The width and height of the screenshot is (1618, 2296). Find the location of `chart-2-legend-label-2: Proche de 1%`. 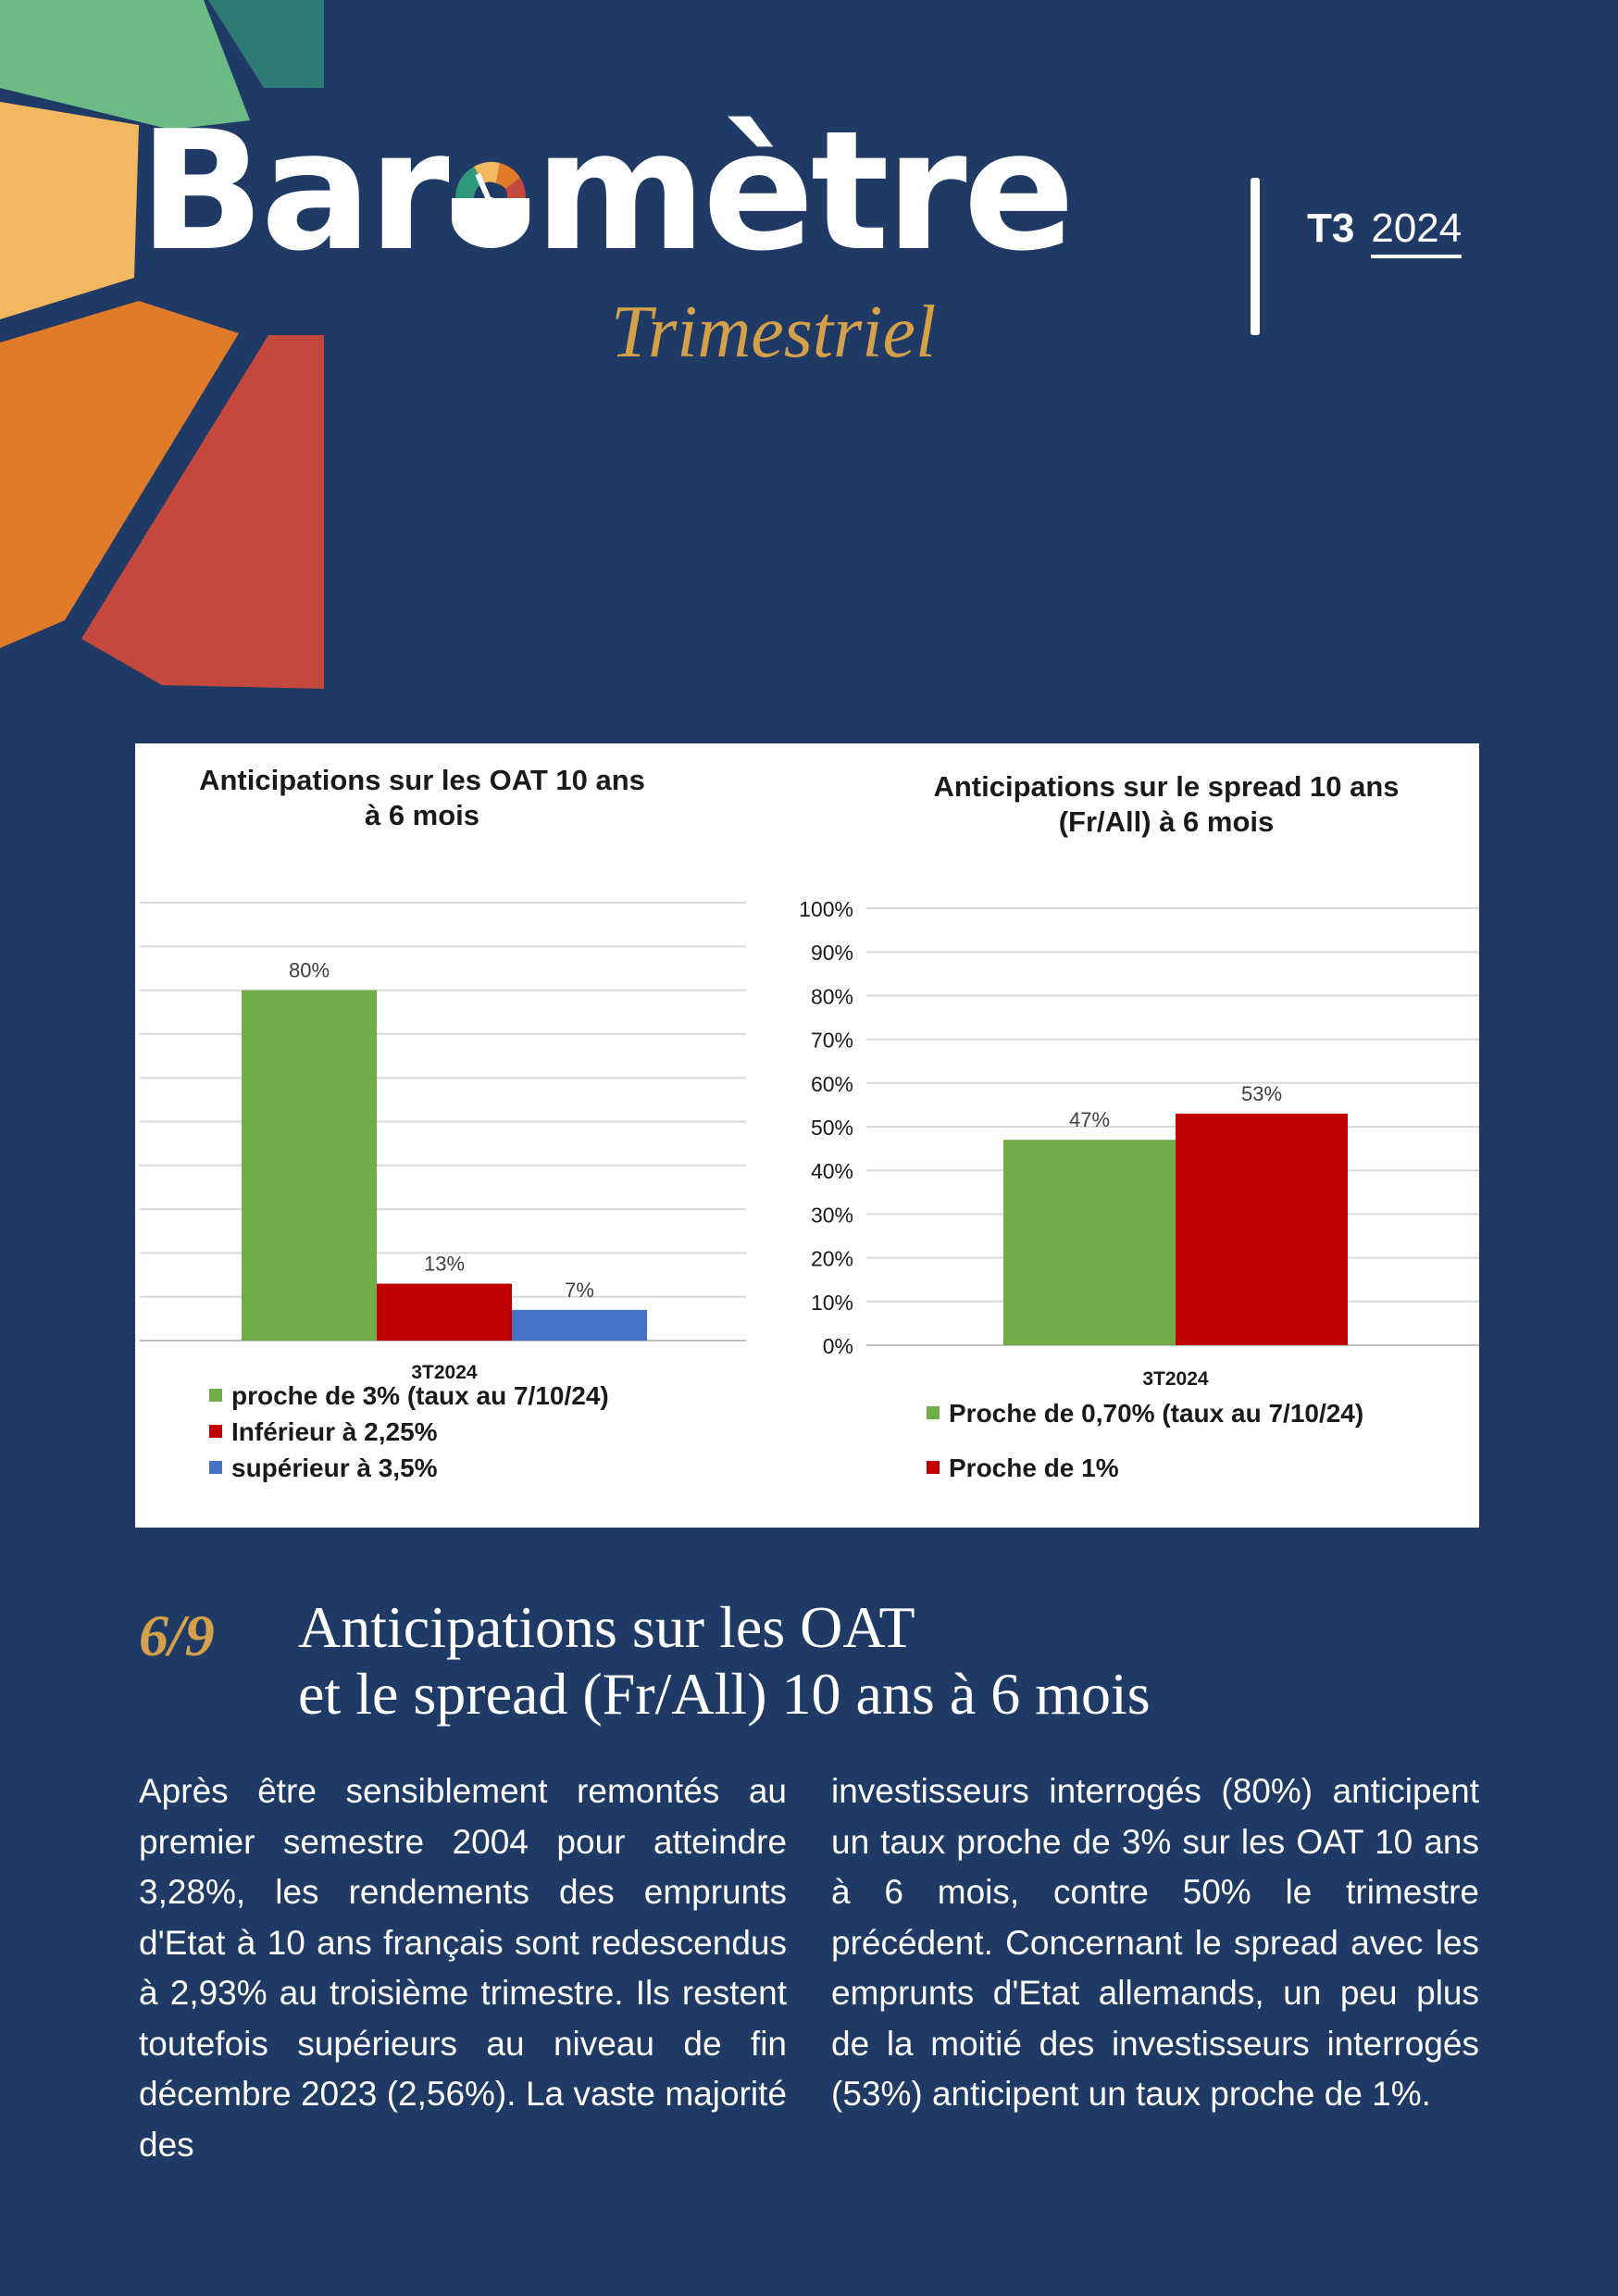

chart-2-legend-label-2: Proche de 1% is located at coordinates (1034, 1468).